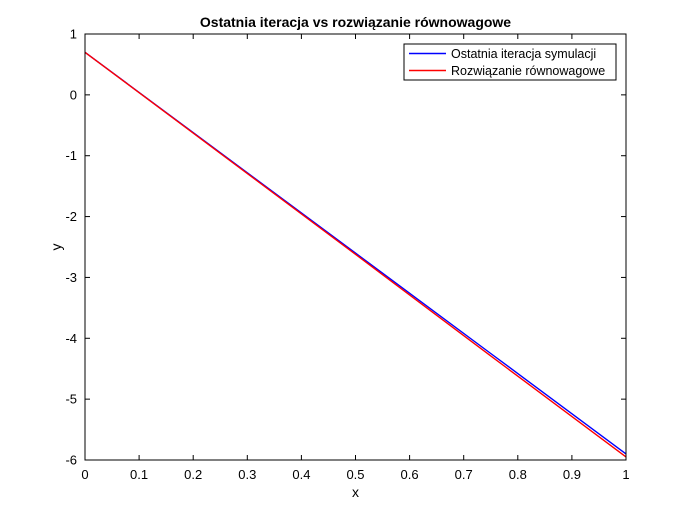 This screenshot has height=518, width=681. I want to click on y-tick-label: -1, so click(71, 155).